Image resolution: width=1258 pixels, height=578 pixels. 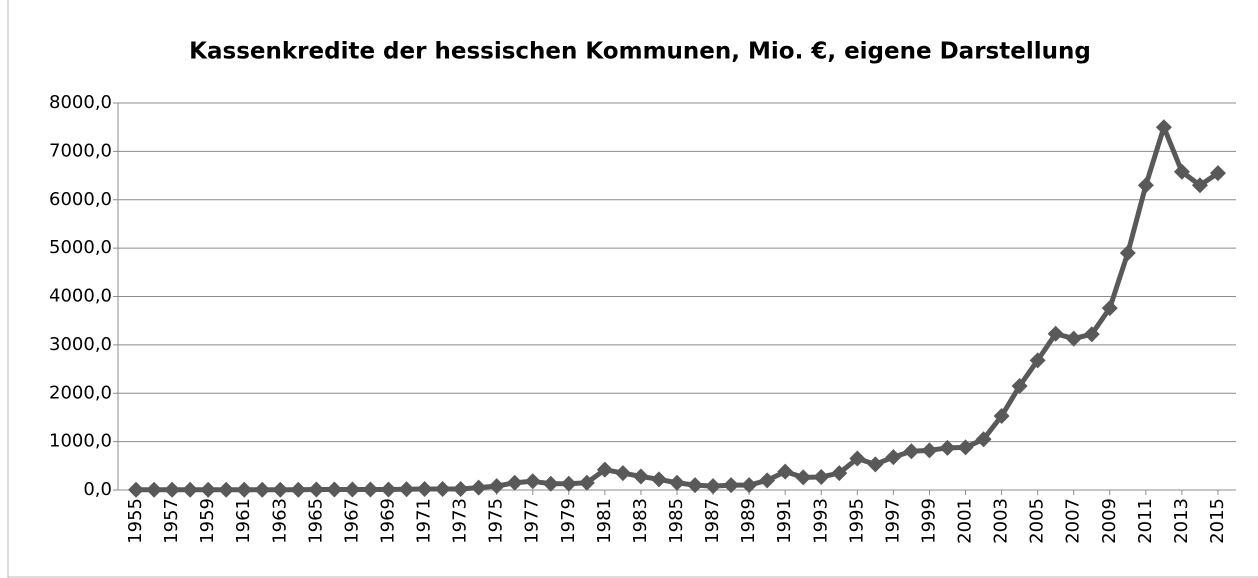 I want to click on x-tick-label: 2001, so click(x=965, y=521).